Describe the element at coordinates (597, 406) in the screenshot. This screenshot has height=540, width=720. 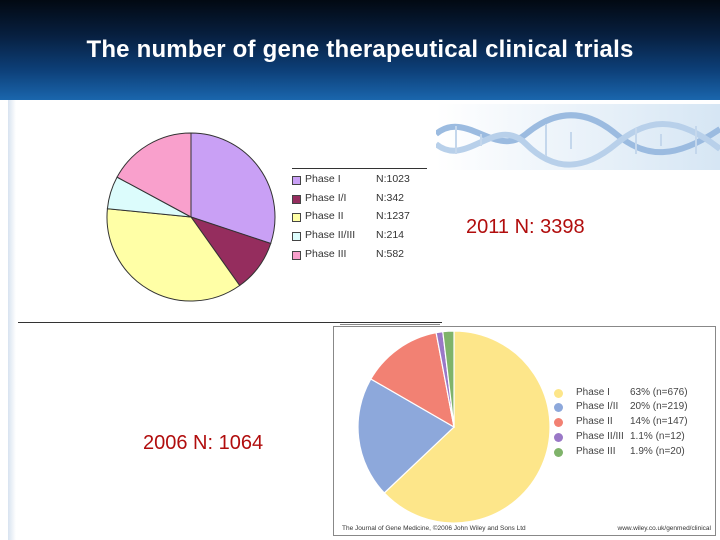
I see `legend-label: Phase I/II` at that location.